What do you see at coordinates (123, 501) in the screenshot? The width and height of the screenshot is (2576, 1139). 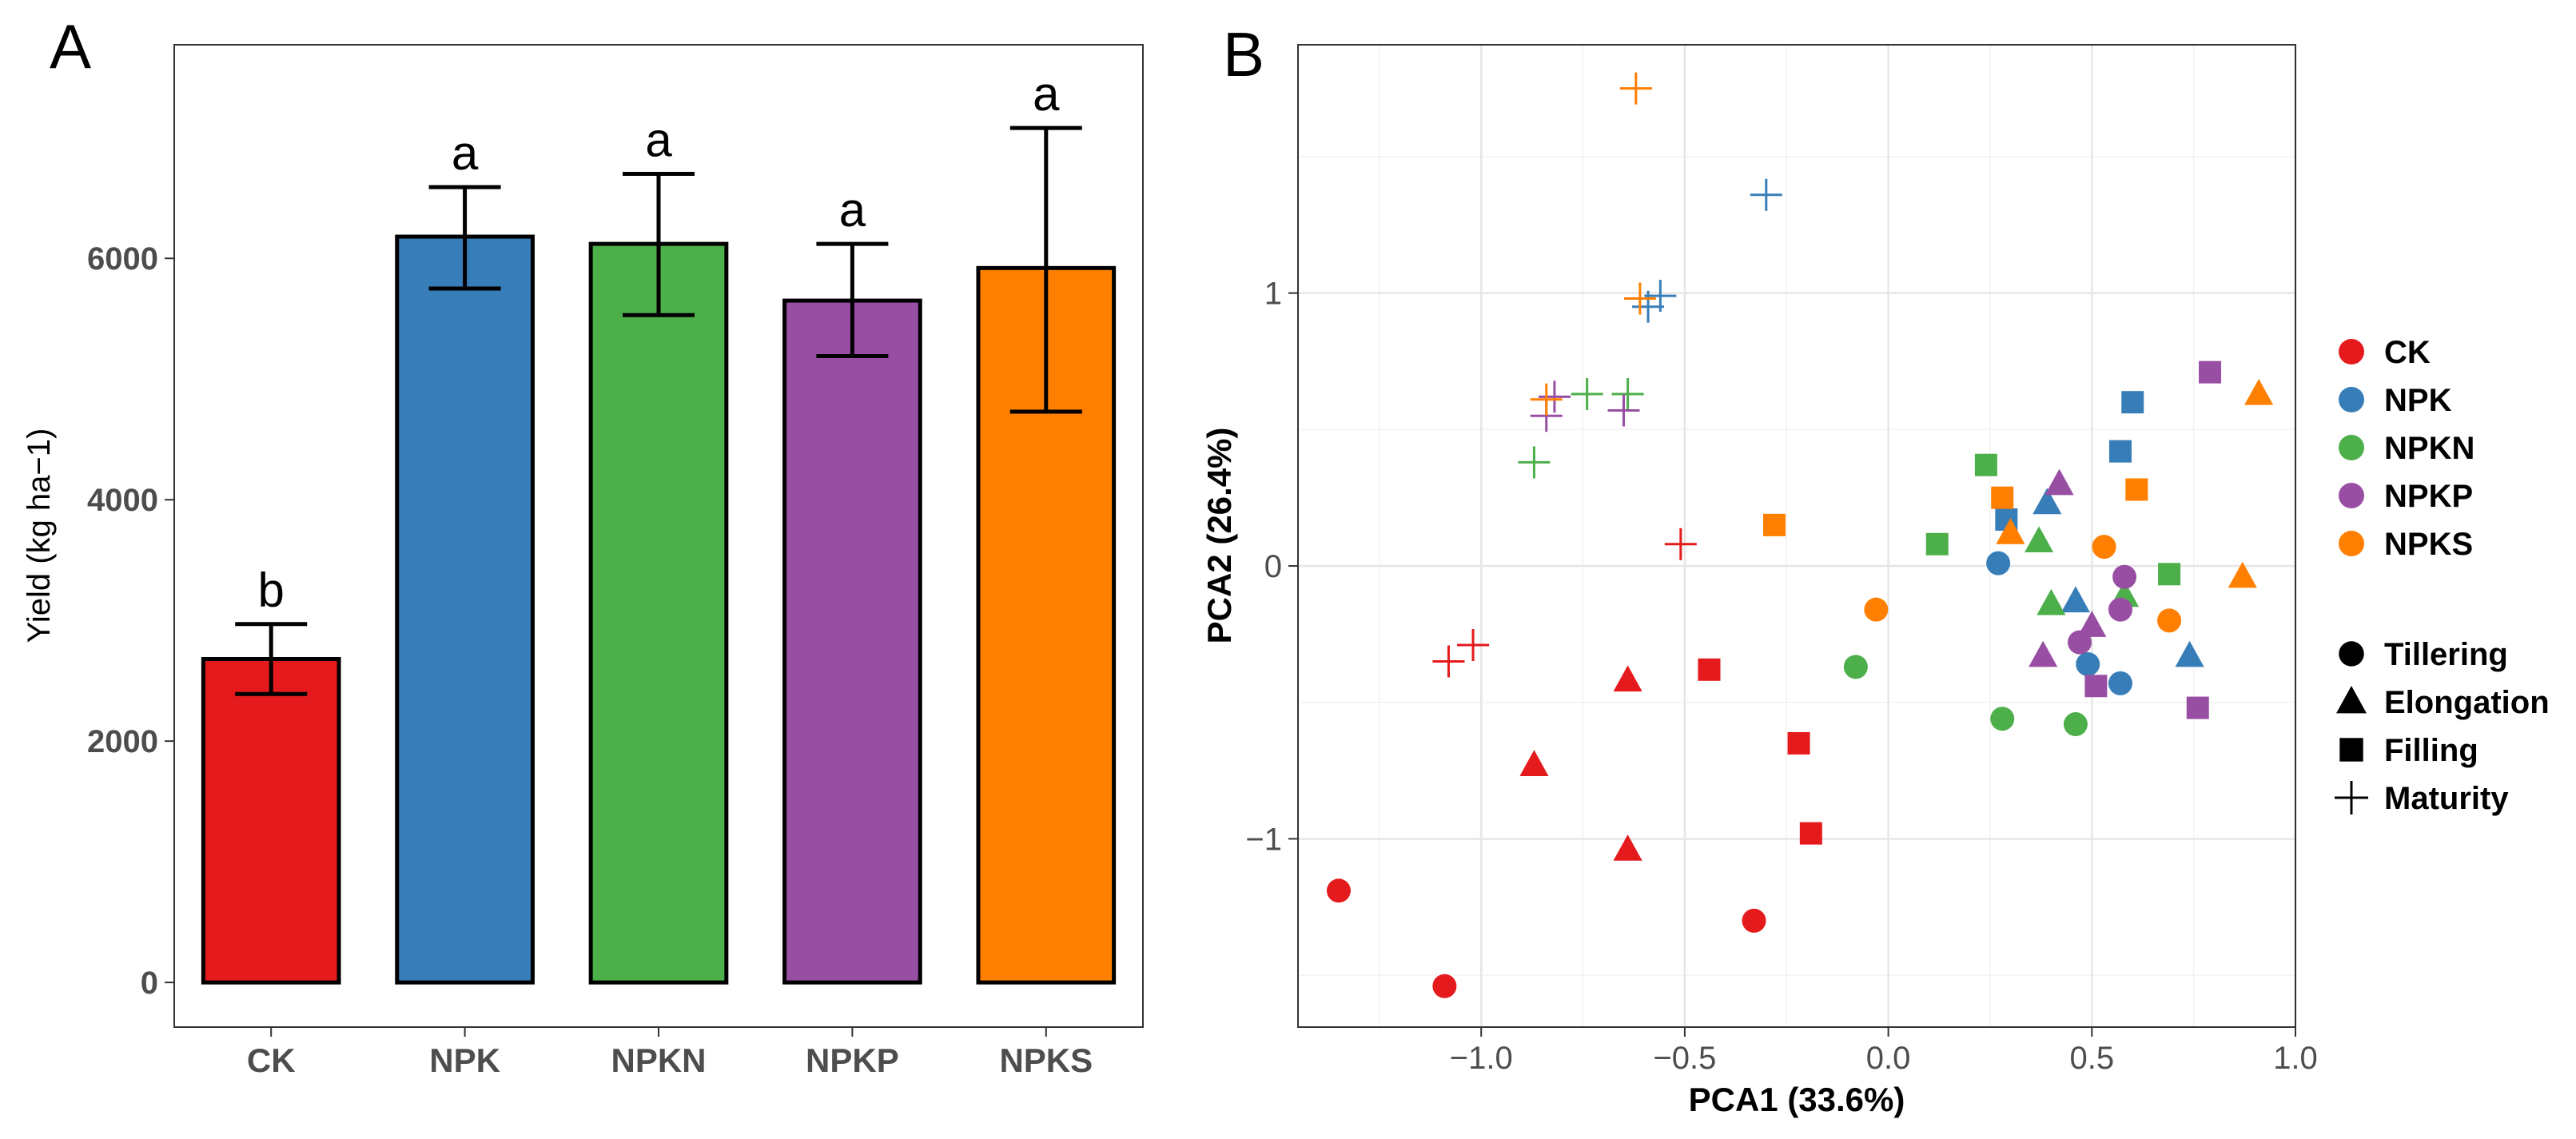 I see `bar-y-tick-label: 4000` at bounding box center [123, 501].